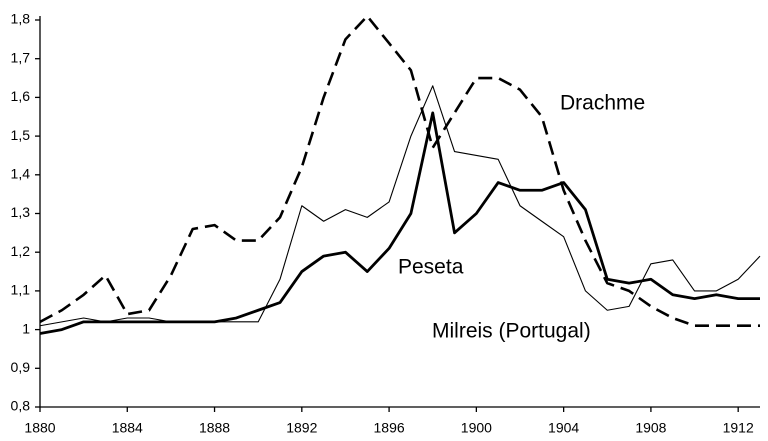  What do you see at coordinates (563, 428) in the screenshot?
I see `x-tick-label: 1904` at bounding box center [563, 428].